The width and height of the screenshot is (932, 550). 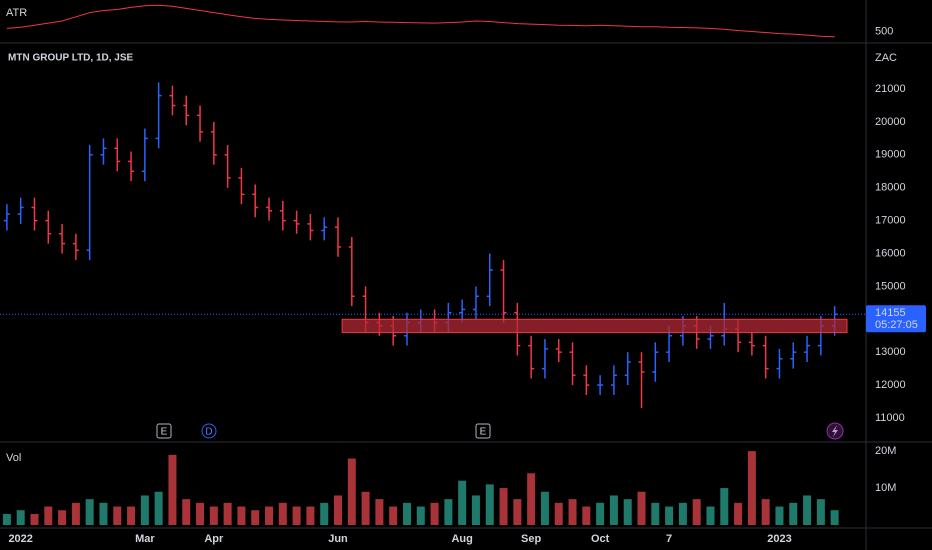 I want to click on y-tick-label: 11000, so click(x=890, y=418).